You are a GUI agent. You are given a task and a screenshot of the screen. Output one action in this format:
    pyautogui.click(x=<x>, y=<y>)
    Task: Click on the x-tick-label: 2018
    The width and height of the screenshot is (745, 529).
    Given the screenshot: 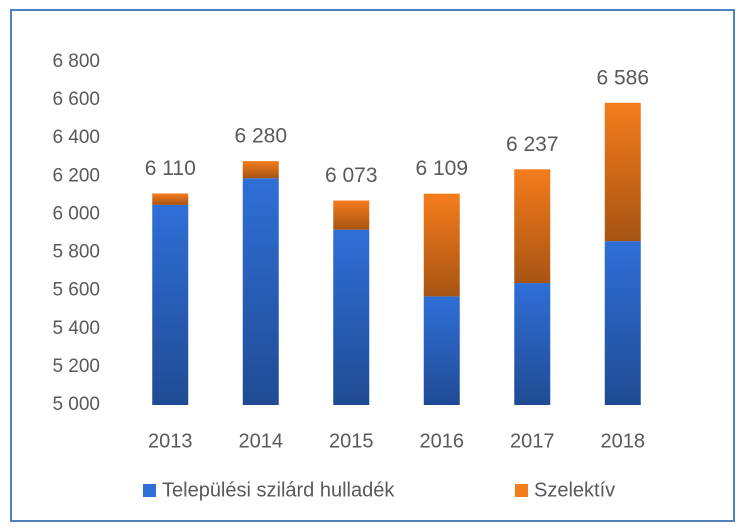 What is the action you would take?
    pyautogui.click(x=623, y=441)
    